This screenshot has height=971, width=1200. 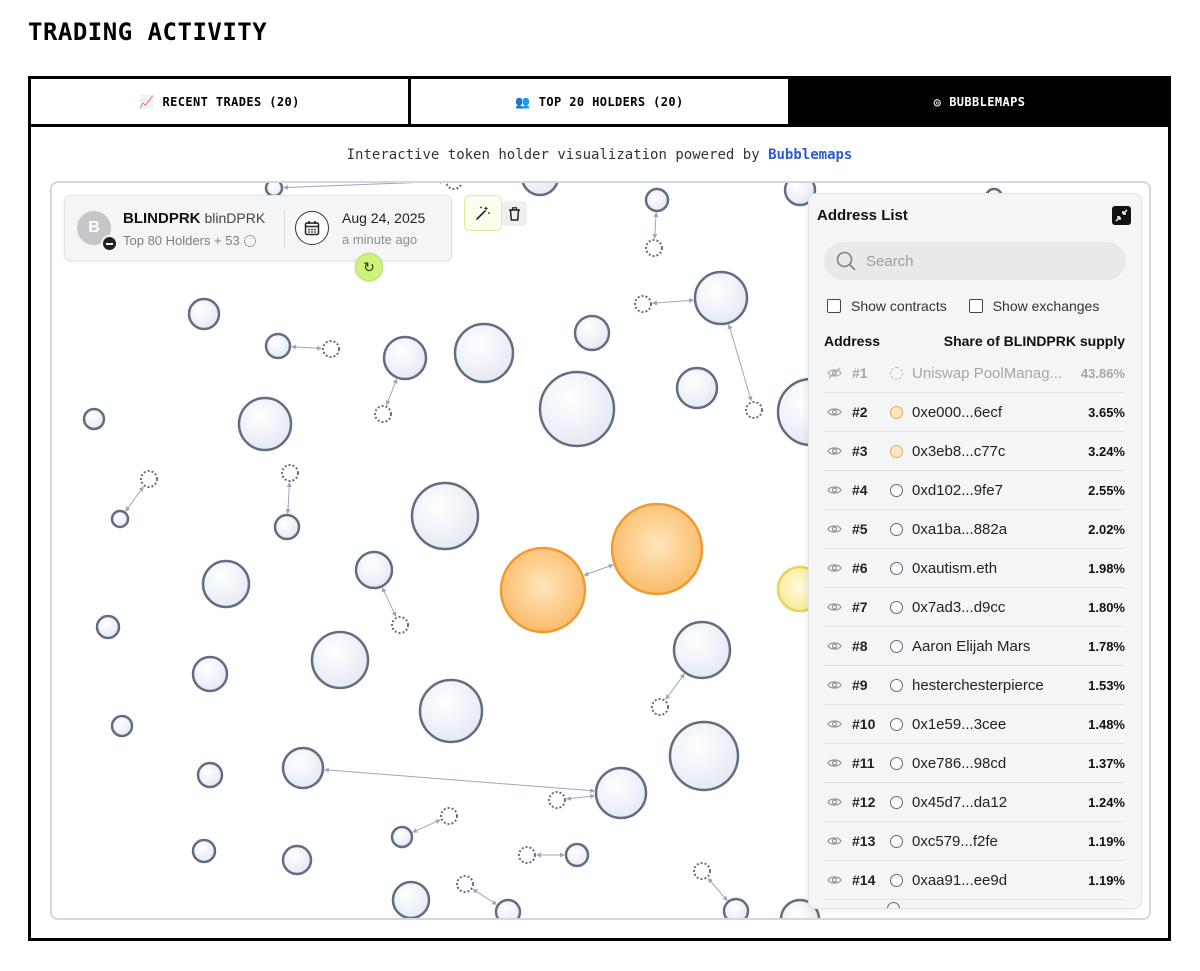 What do you see at coordinates (974, 412) in the screenshot?
I see `list-item: #2 0xe000...6ecf 3.65%` at bounding box center [974, 412].